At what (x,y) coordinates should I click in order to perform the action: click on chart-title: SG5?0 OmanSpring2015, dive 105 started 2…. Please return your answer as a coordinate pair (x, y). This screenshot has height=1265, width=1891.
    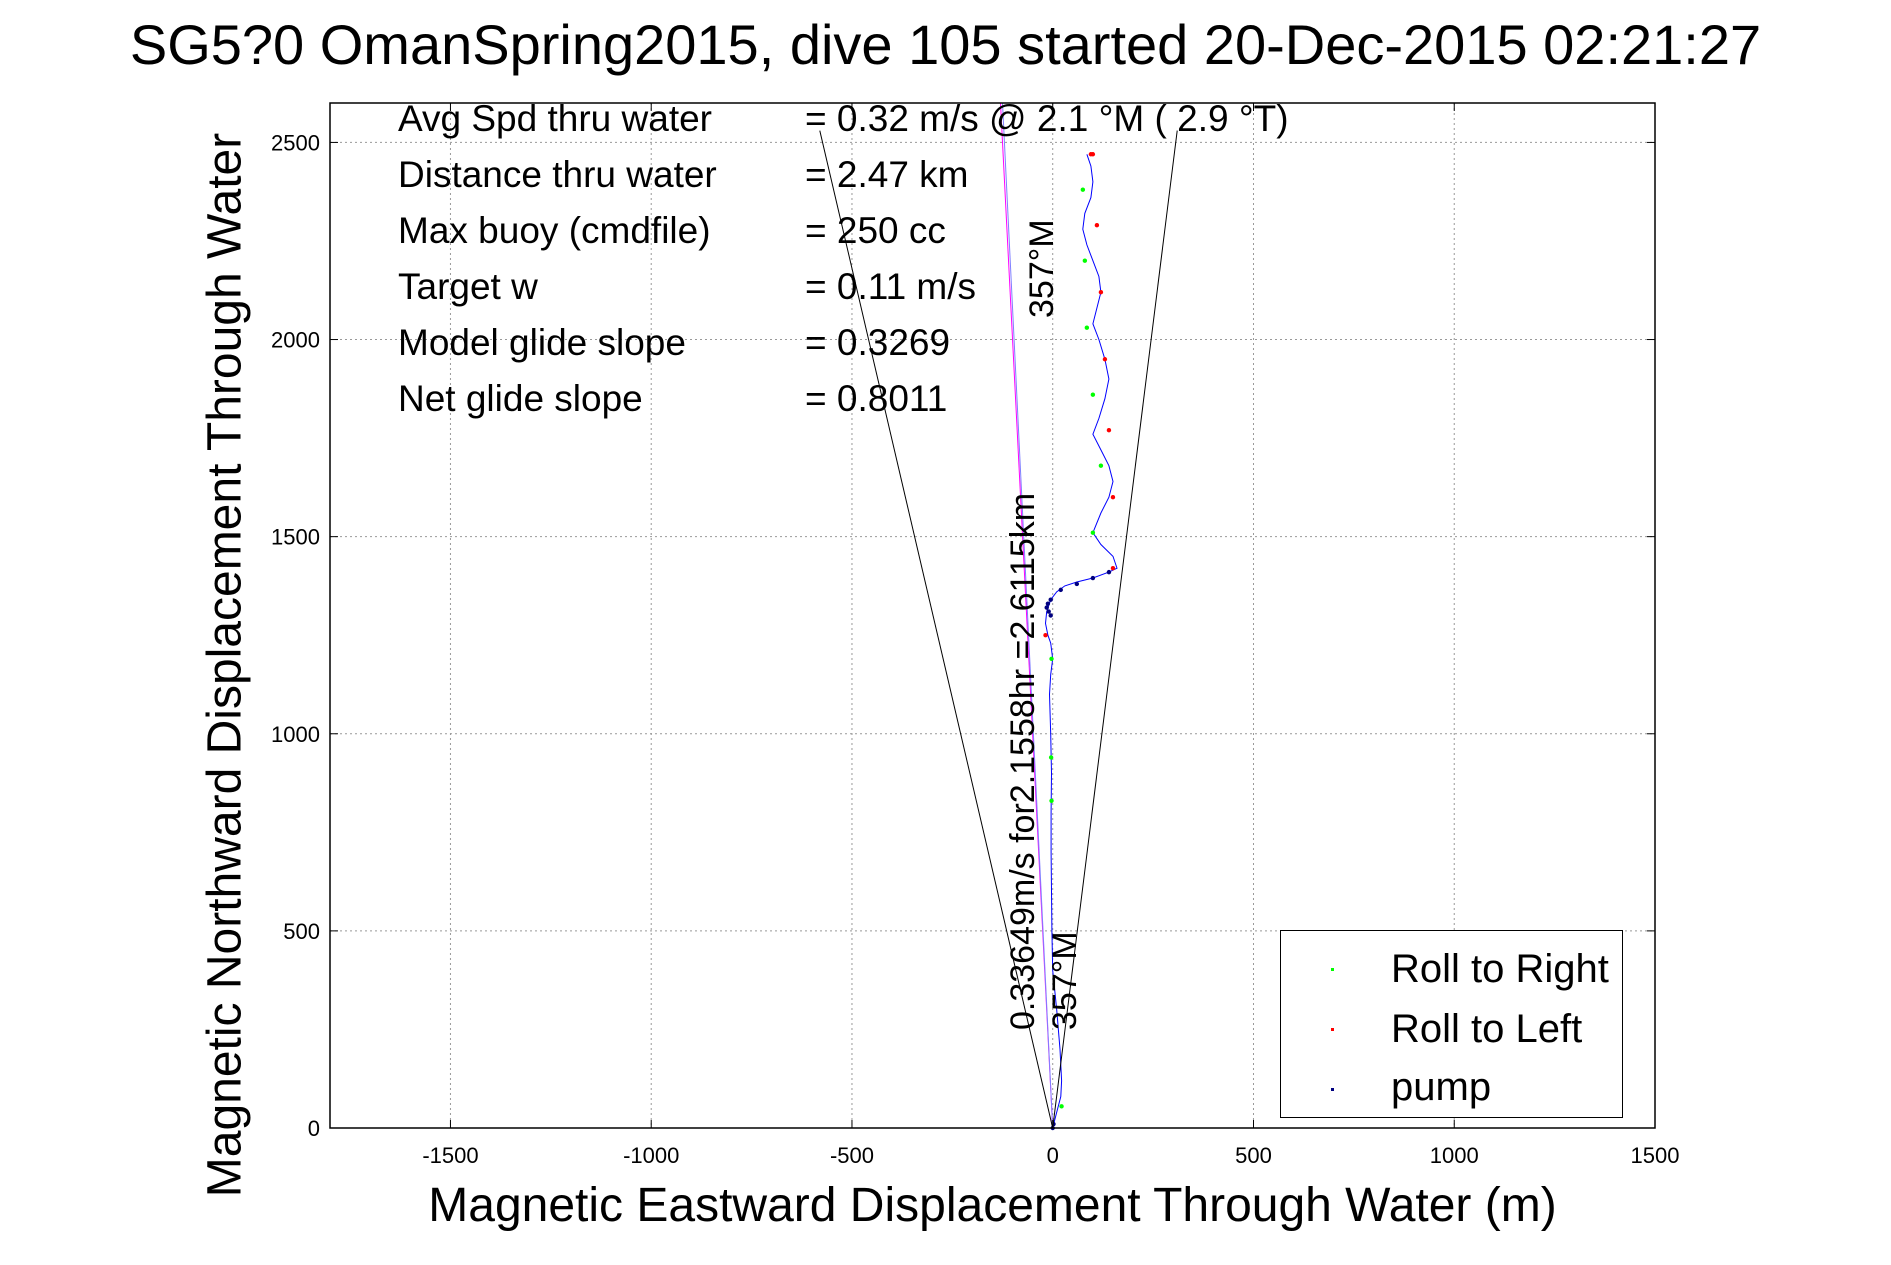
    Looking at the image, I should click on (945, 44).